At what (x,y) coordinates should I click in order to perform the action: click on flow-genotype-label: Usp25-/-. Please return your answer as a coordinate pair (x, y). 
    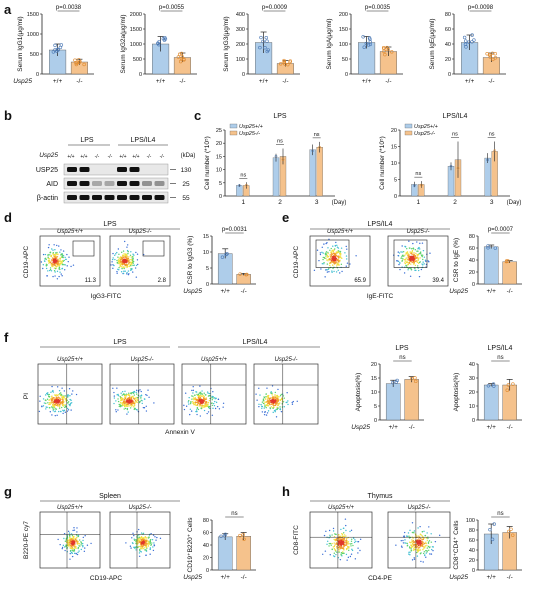
    Looking at the image, I should click on (139, 232).